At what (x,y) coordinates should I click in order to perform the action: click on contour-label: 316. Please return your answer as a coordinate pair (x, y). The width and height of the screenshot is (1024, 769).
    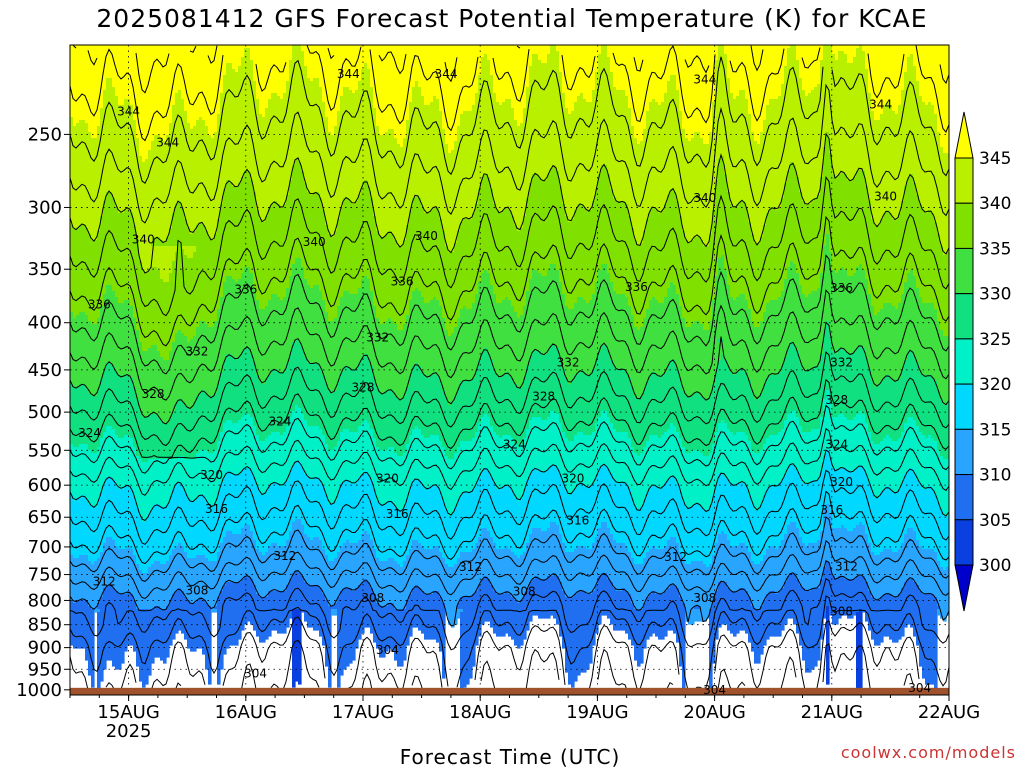
    Looking at the image, I should click on (397, 514).